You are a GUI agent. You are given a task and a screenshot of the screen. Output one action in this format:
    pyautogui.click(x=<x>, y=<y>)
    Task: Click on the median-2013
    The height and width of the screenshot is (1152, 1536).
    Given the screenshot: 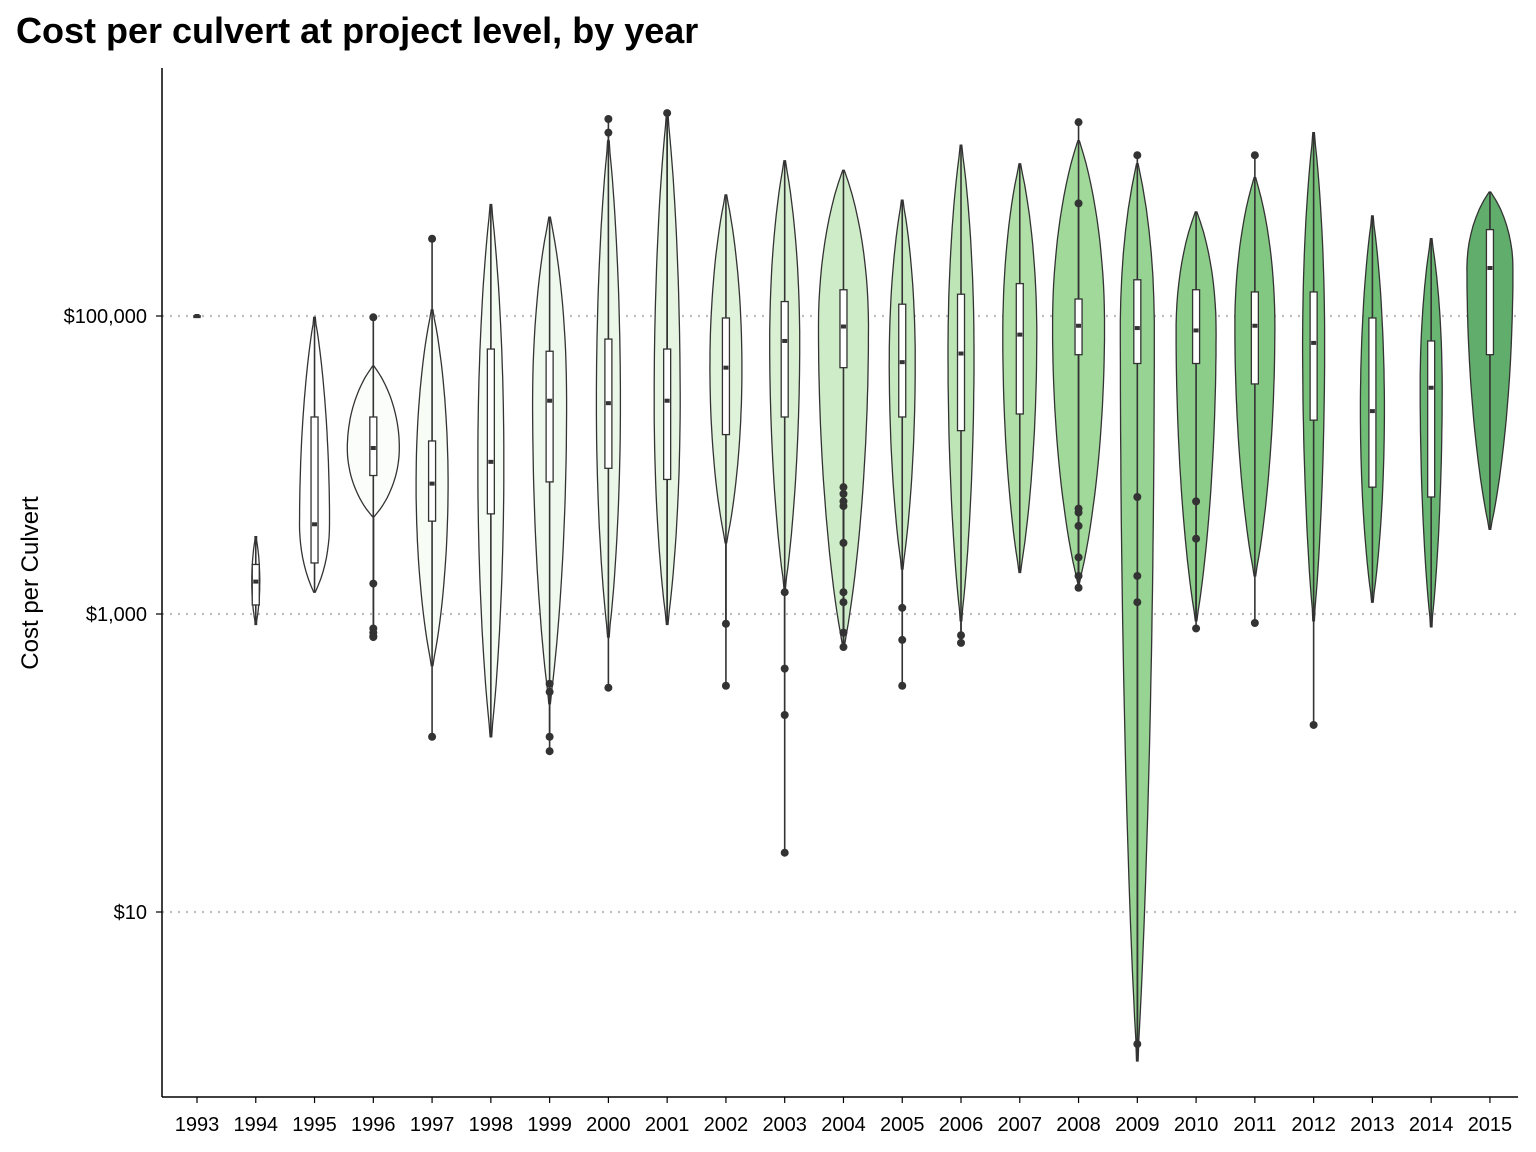 What is the action you would take?
    pyautogui.click(x=1372, y=411)
    